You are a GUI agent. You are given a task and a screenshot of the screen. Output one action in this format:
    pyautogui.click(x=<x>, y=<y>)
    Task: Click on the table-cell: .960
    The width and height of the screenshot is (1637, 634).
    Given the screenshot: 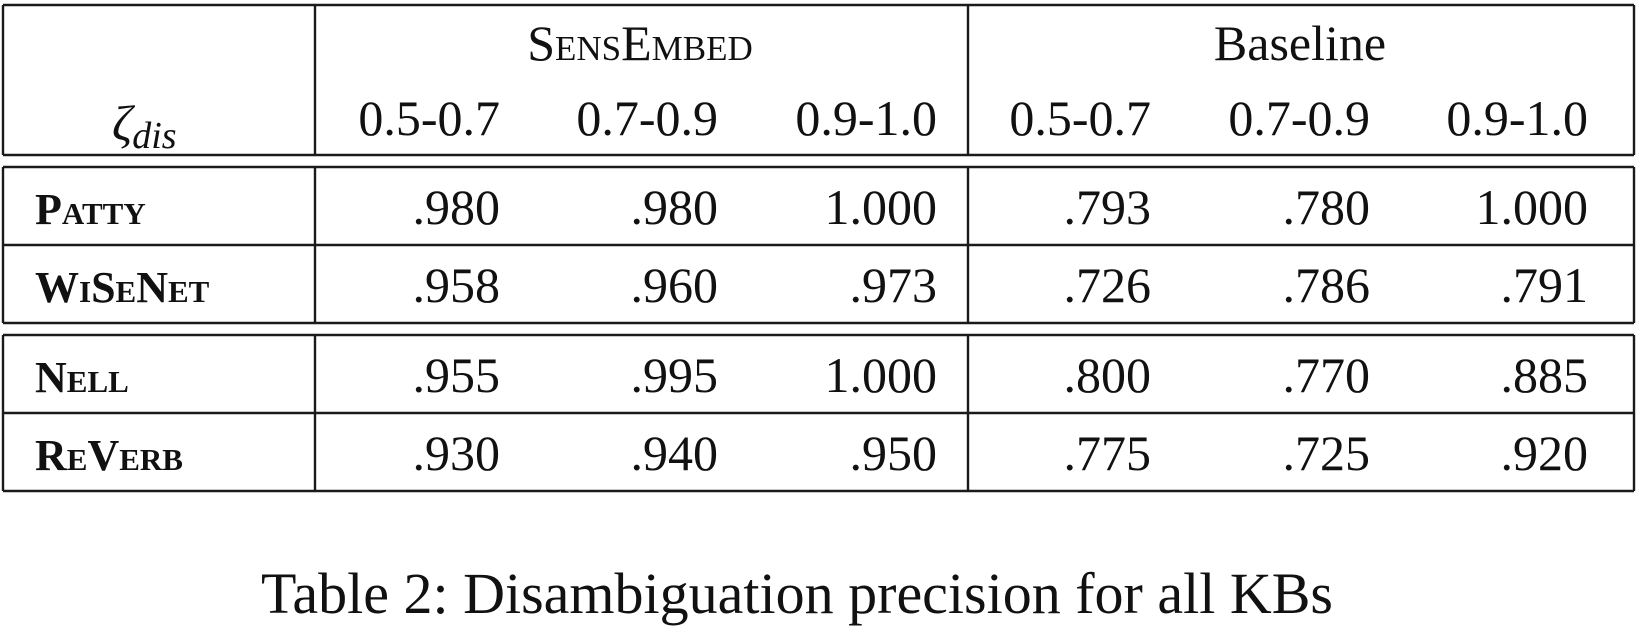 What is the action you would take?
    pyautogui.click(x=675, y=285)
    